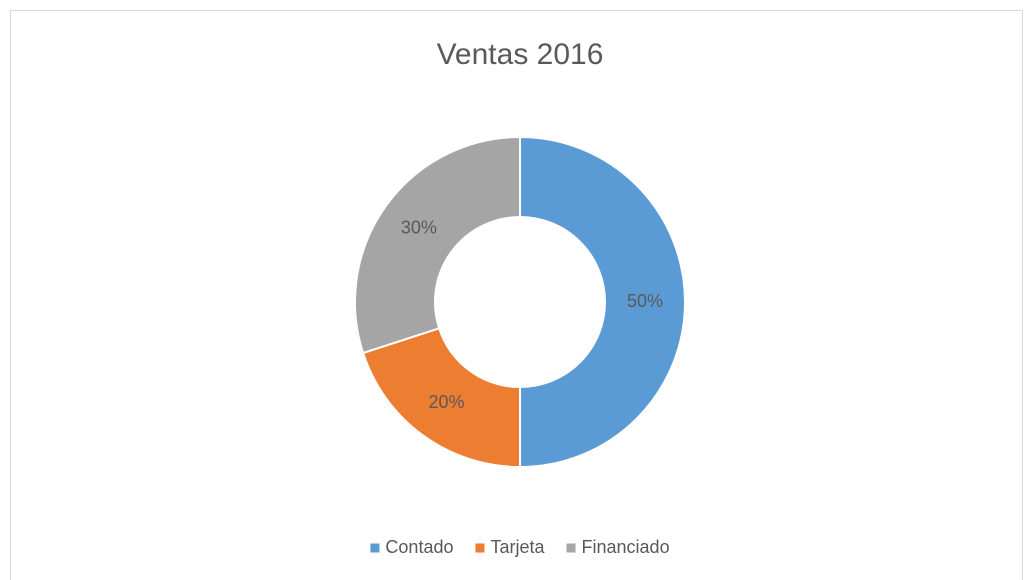 The image size is (1029, 580). I want to click on data-label: 50%, so click(645, 301).